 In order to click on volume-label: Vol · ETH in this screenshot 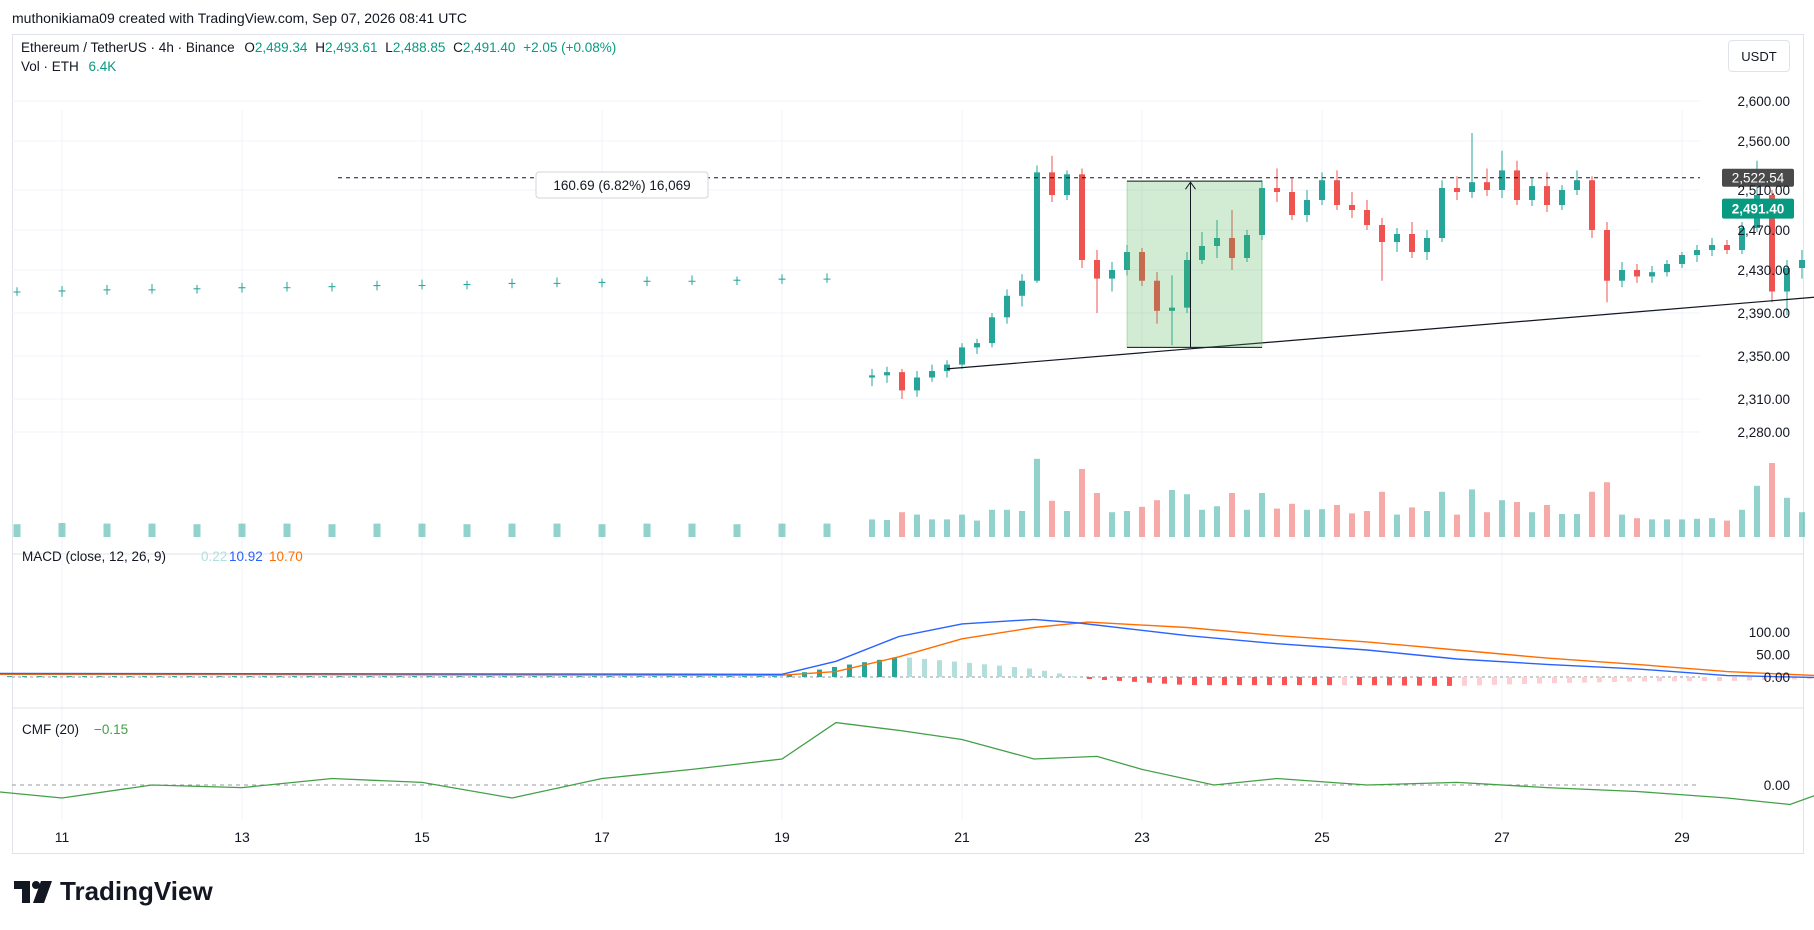, I will do `click(50, 66)`.